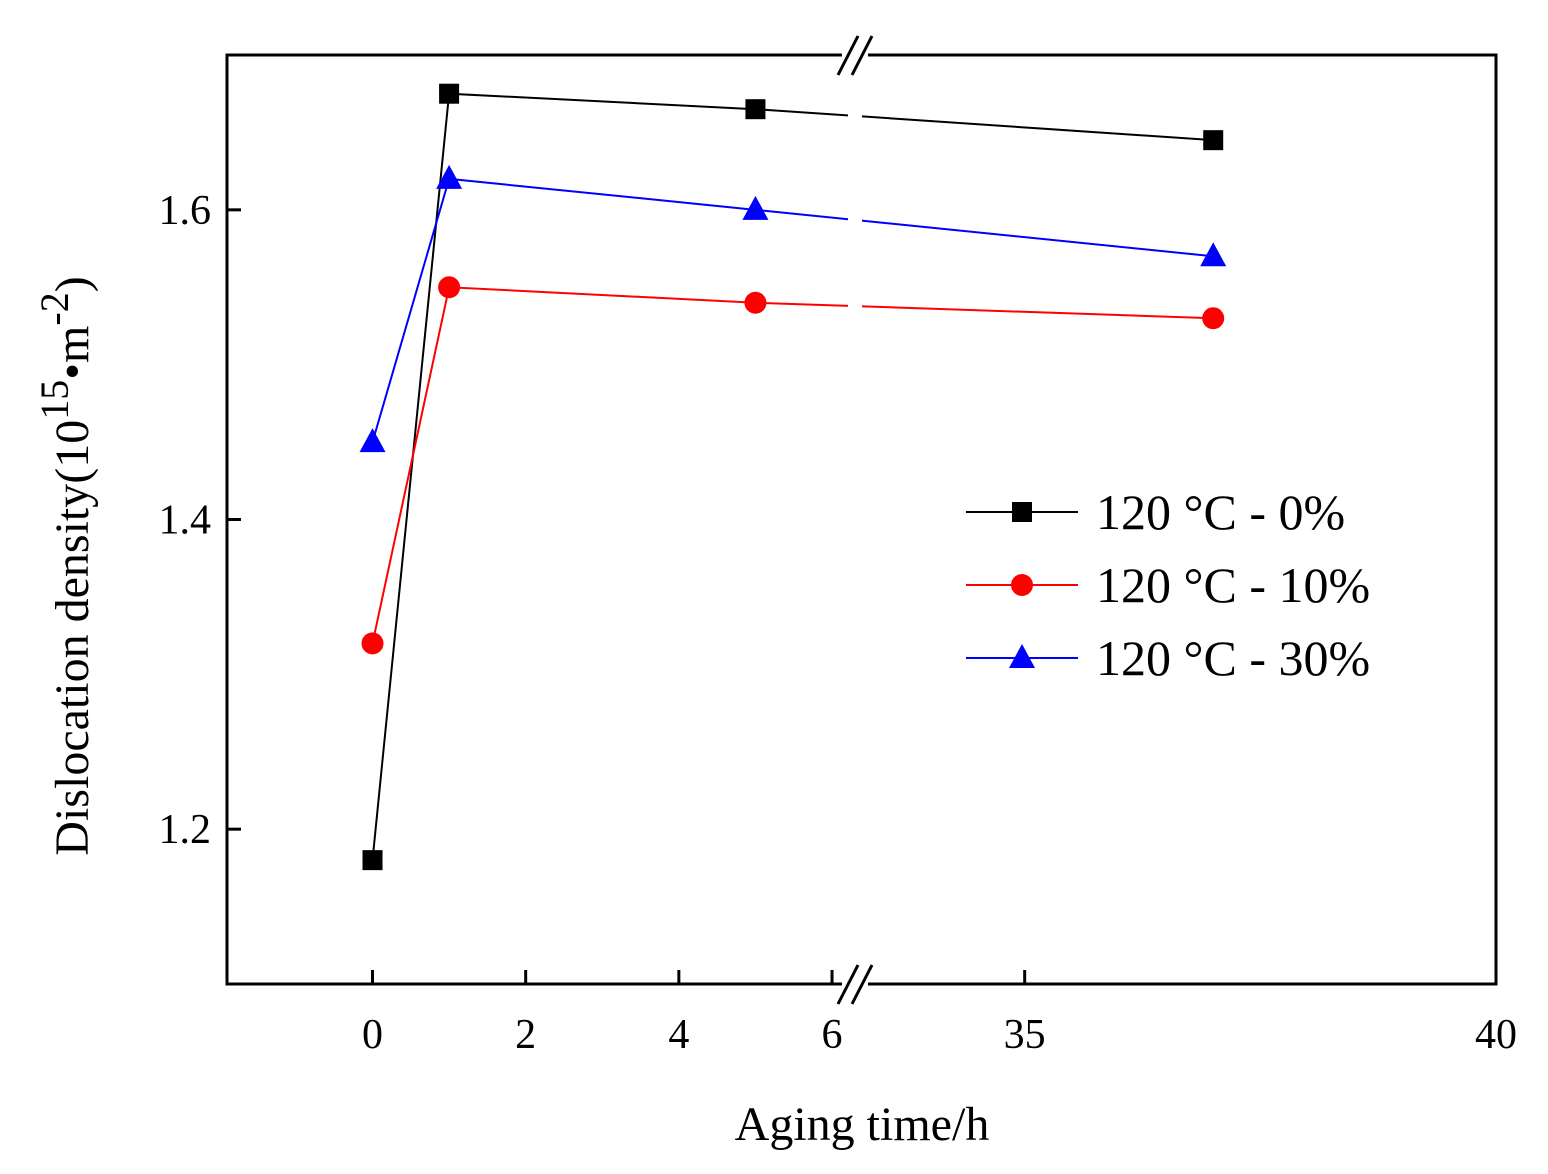 The height and width of the screenshot is (1174, 1548). What do you see at coordinates (1220, 512) in the screenshot?
I see `legend-label: 120 °C - 0%` at bounding box center [1220, 512].